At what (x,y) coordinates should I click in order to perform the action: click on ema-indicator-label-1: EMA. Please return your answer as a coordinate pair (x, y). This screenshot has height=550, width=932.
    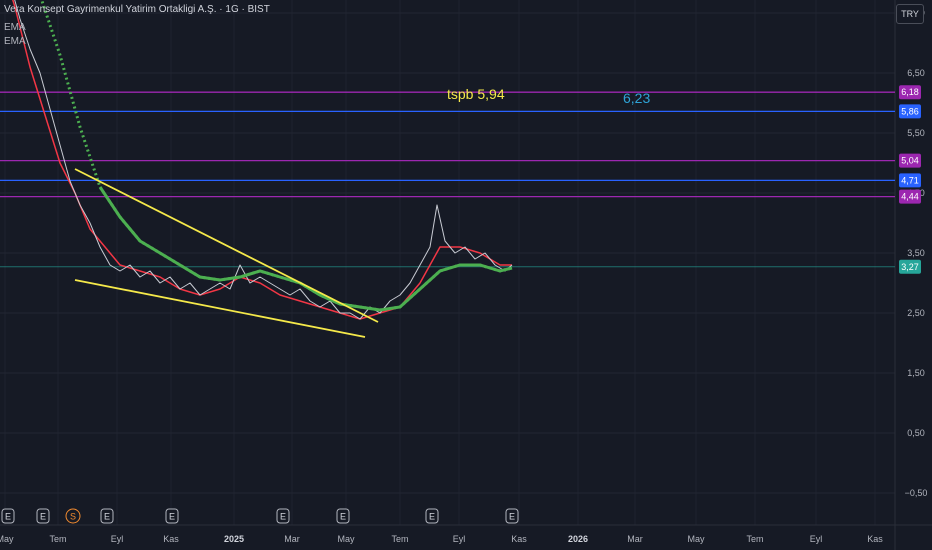
    Looking at the image, I should click on (15, 27).